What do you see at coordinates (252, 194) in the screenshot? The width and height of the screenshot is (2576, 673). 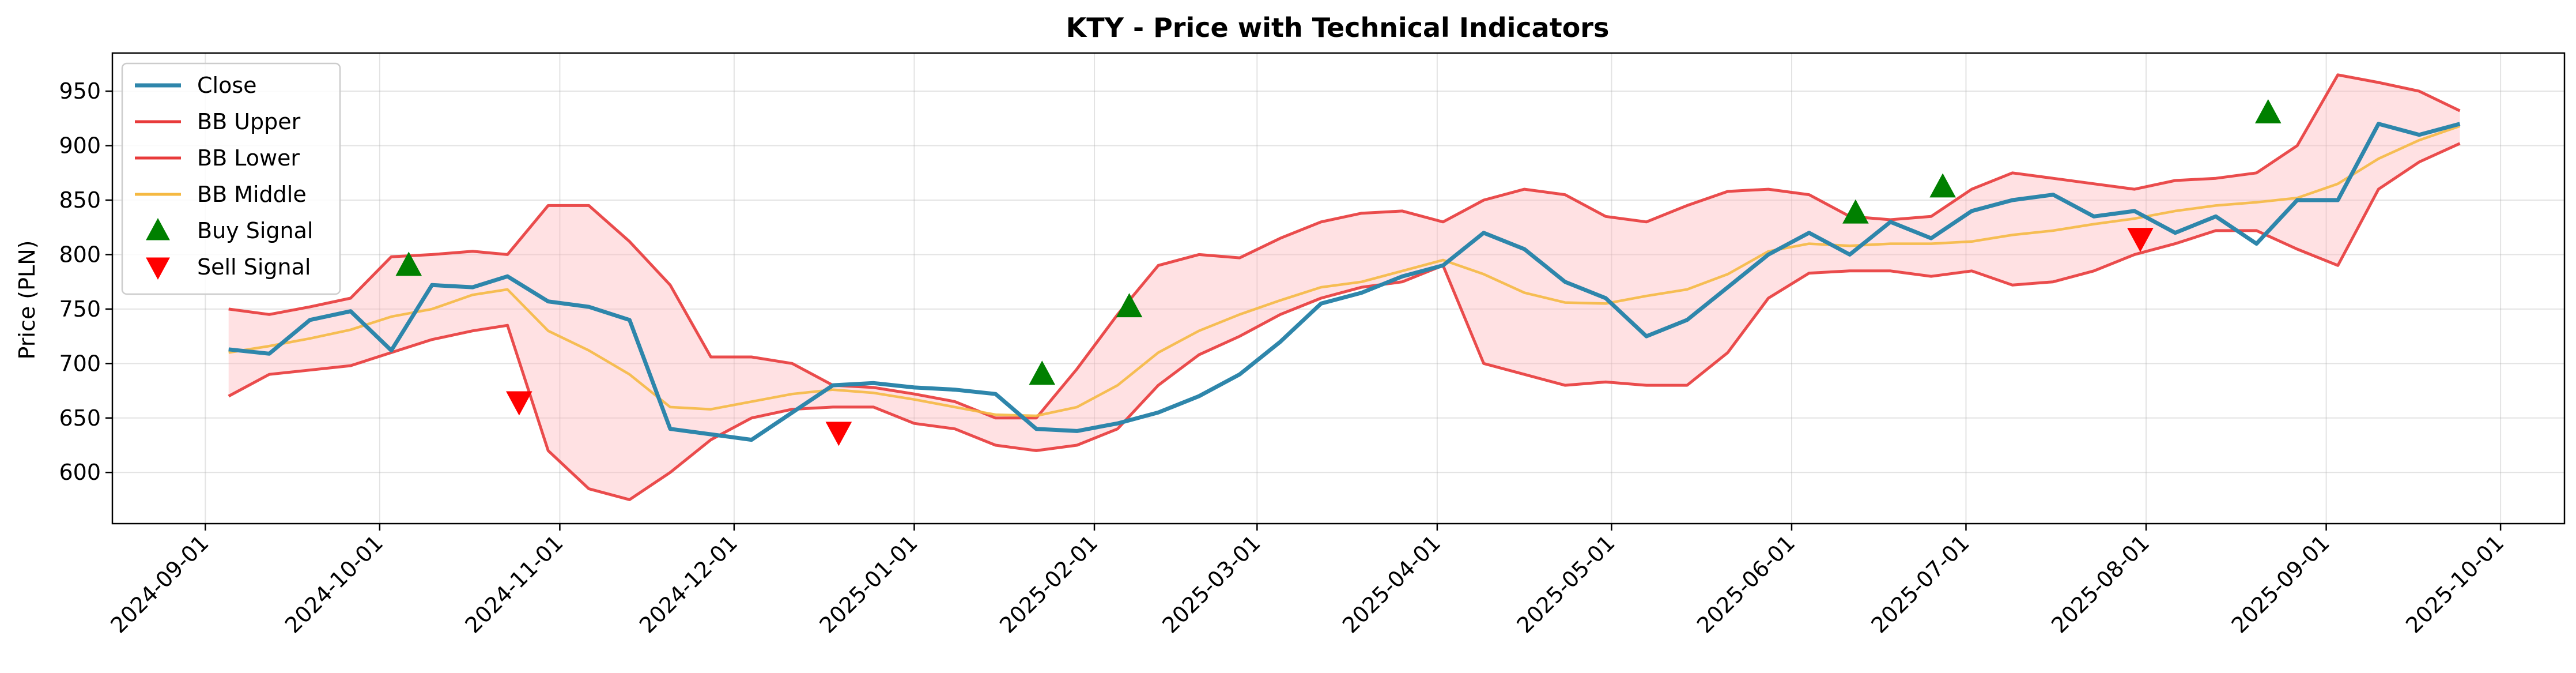 I see `legend-label: BB Middle` at bounding box center [252, 194].